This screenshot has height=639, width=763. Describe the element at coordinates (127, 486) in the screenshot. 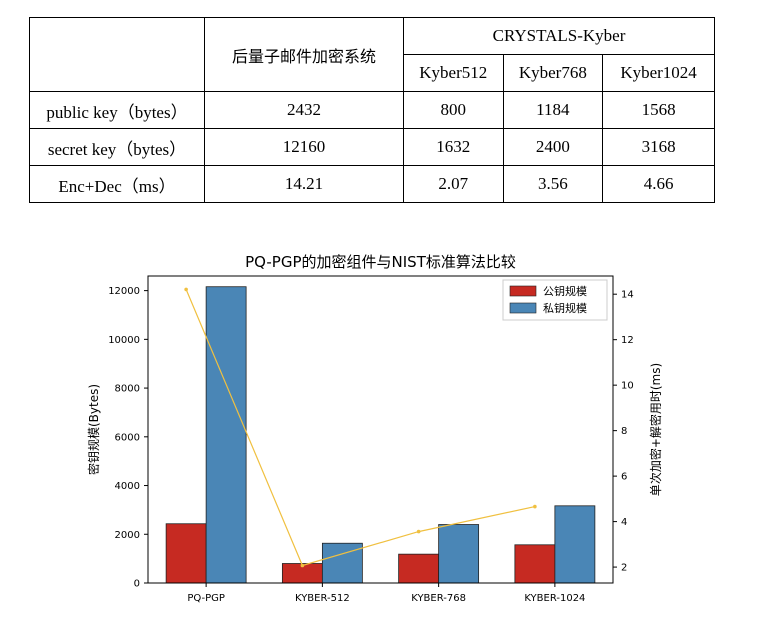

I see `y-tick-label: 4000` at that location.